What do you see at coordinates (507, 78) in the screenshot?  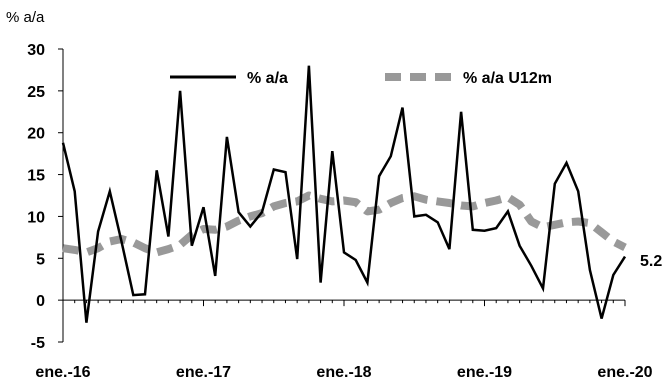 I see `legend-label-series-2: % a/a U12m` at bounding box center [507, 78].